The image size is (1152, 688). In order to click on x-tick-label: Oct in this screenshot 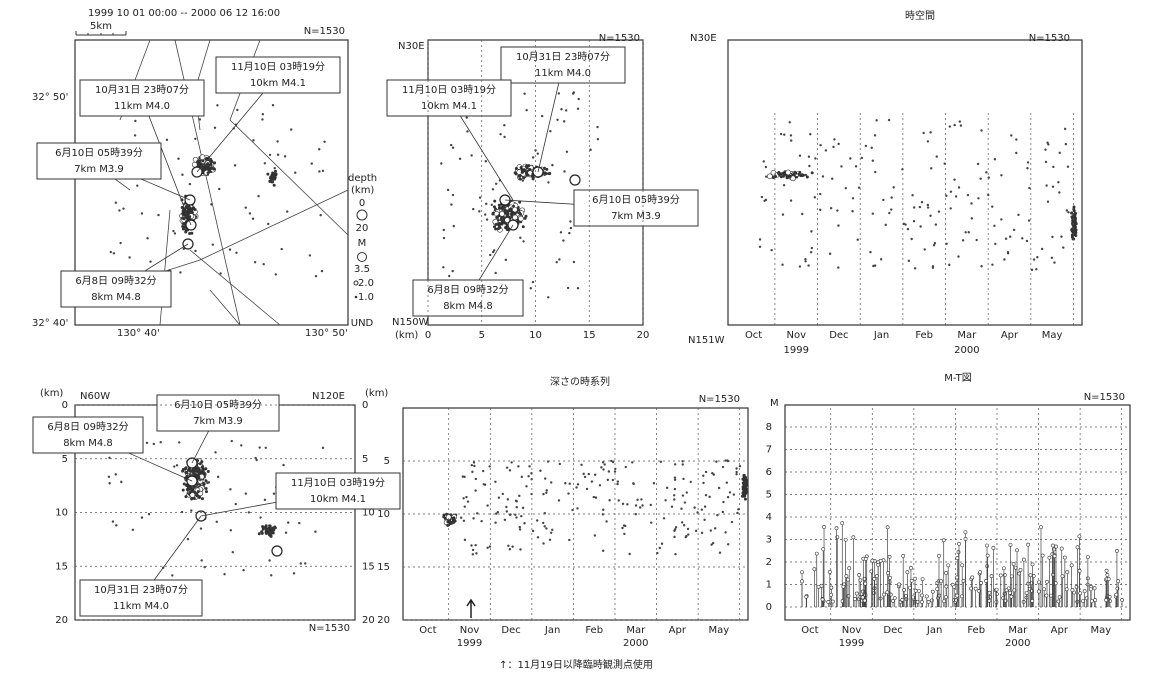, I will do `click(427, 630)`.